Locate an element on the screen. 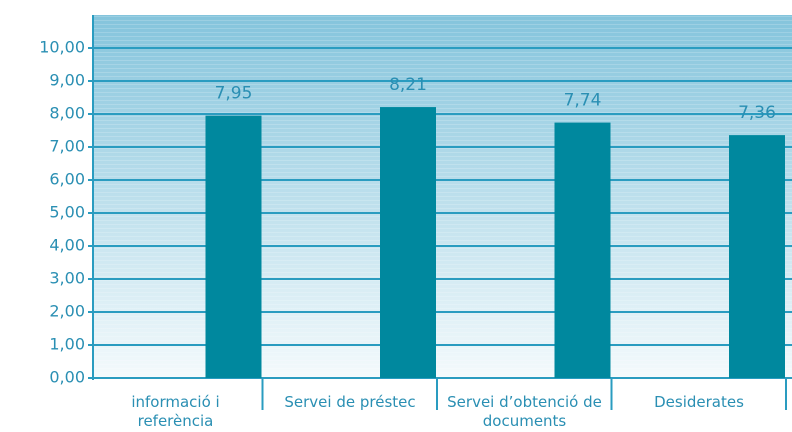  y-tick-label: 2,00 is located at coordinates (67, 311).